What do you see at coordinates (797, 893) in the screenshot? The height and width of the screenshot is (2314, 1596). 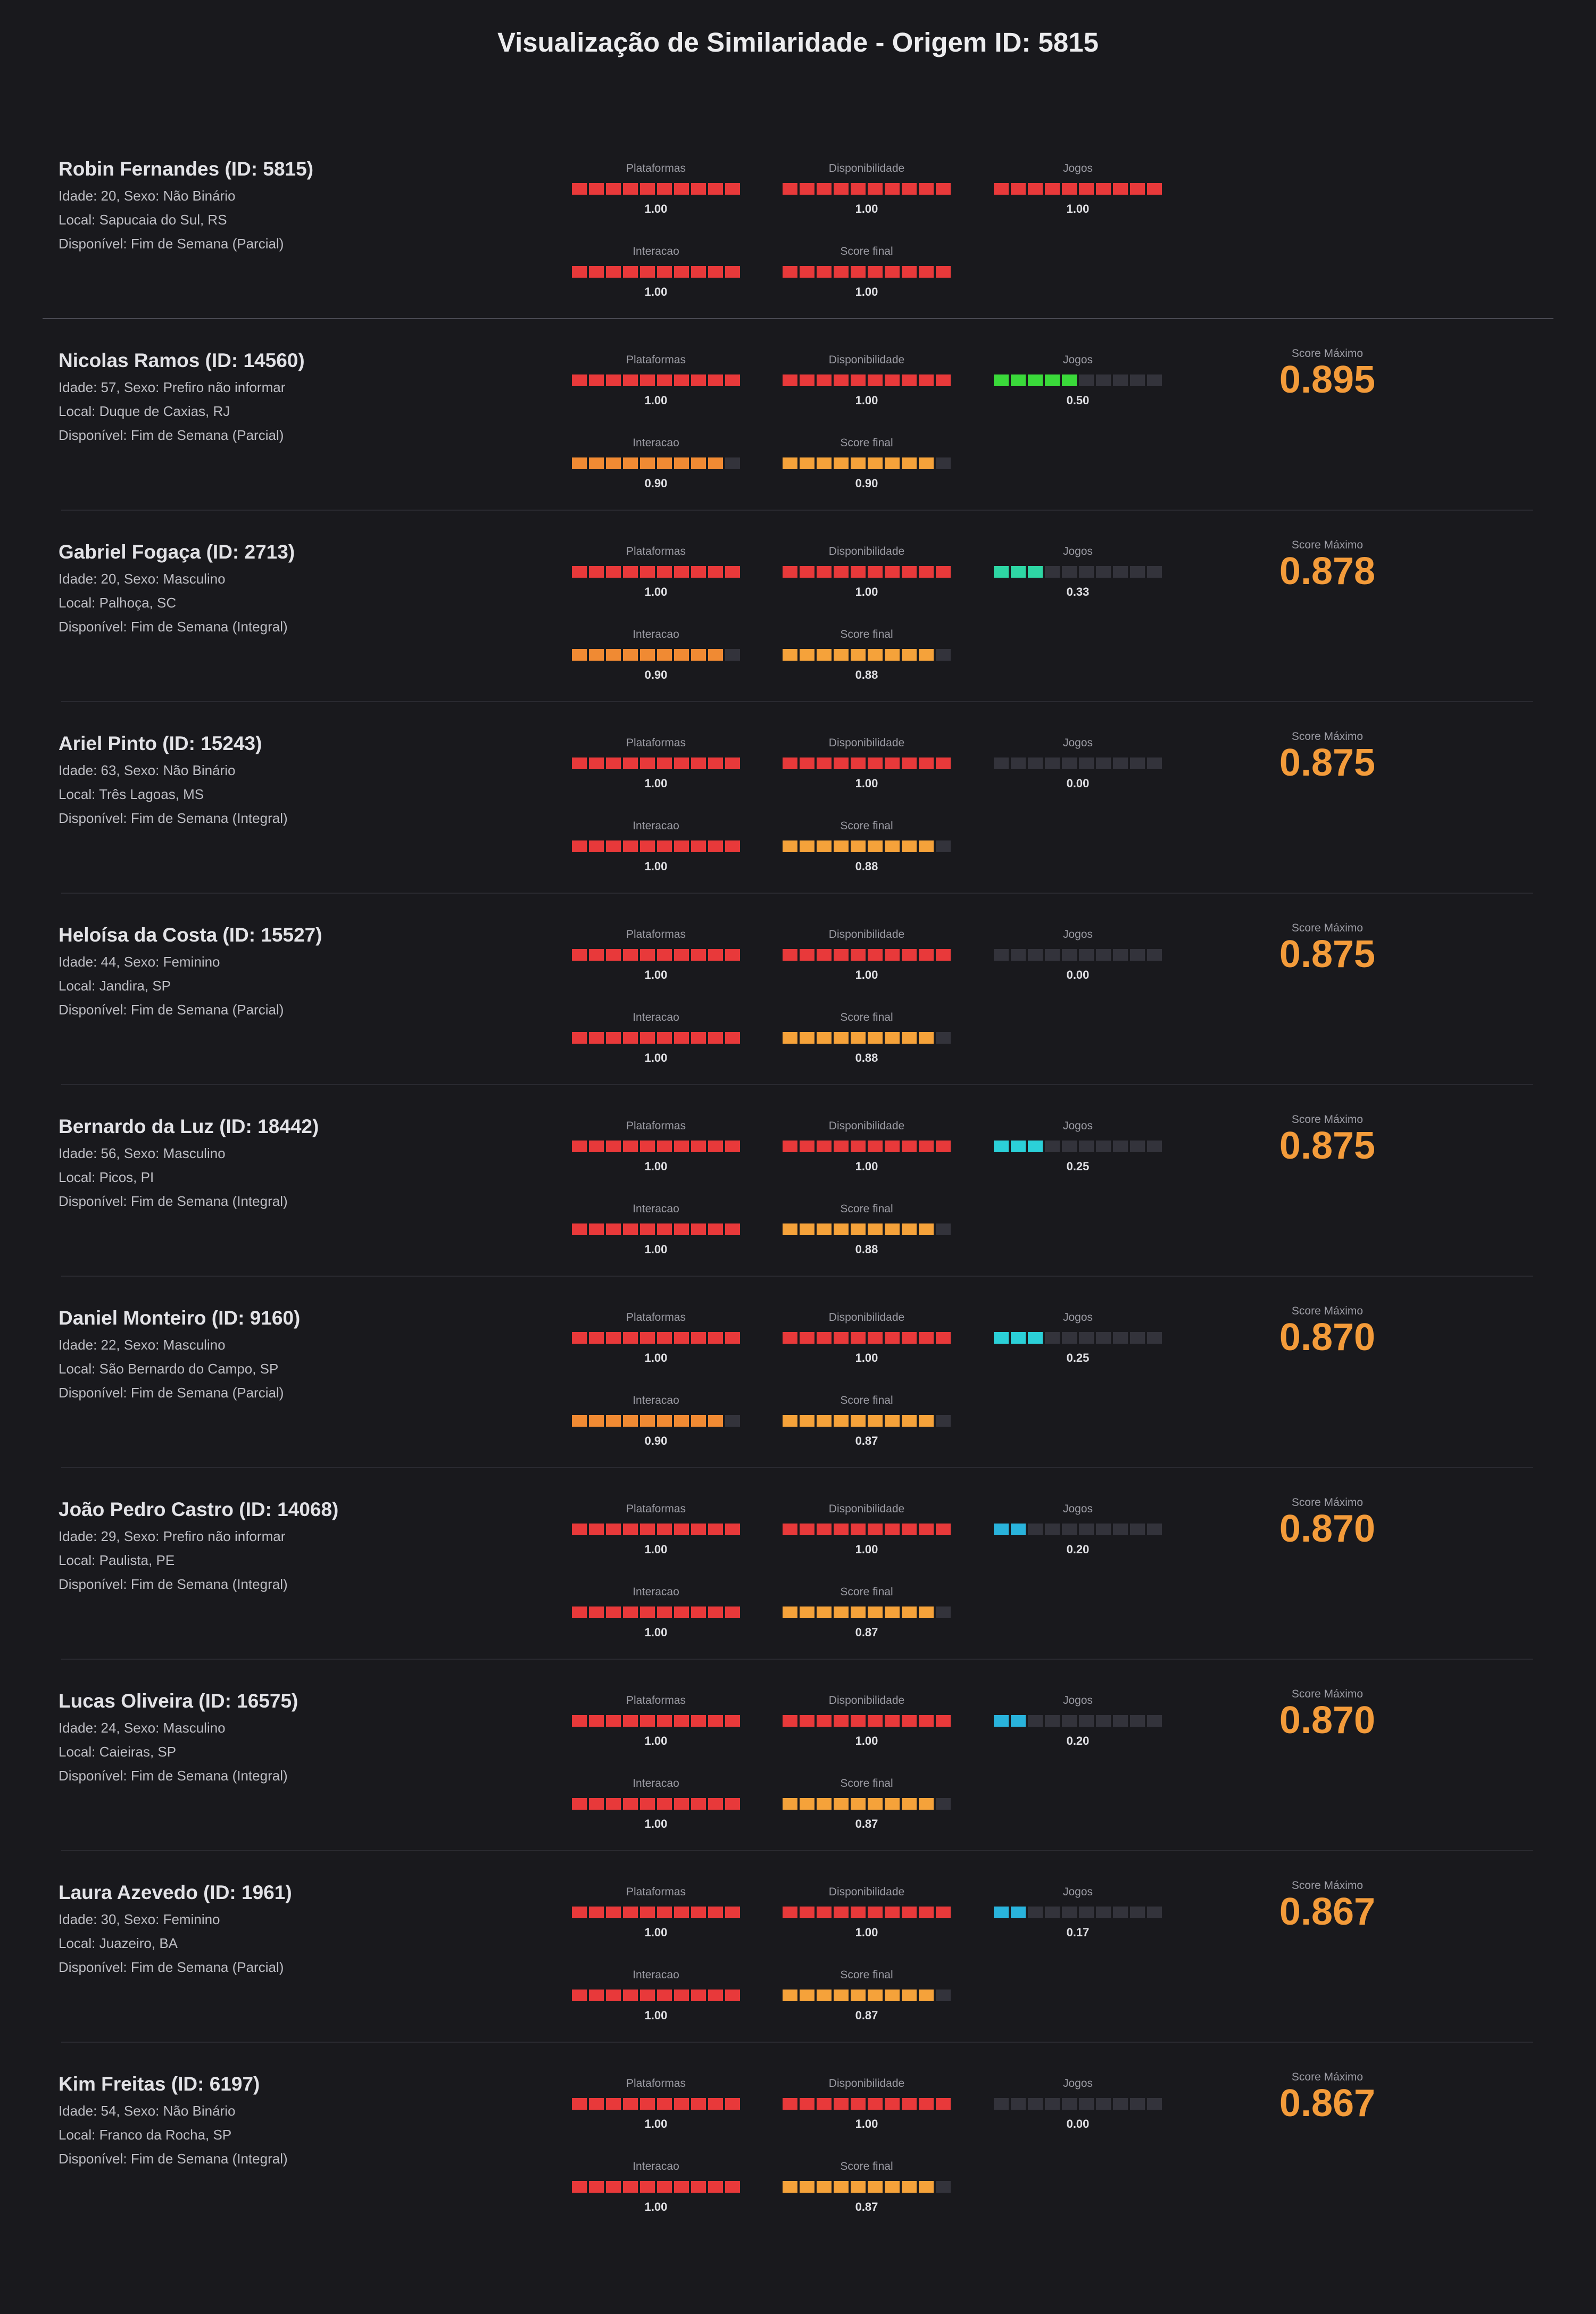 I see `row-divider` at bounding box center [797, 893].